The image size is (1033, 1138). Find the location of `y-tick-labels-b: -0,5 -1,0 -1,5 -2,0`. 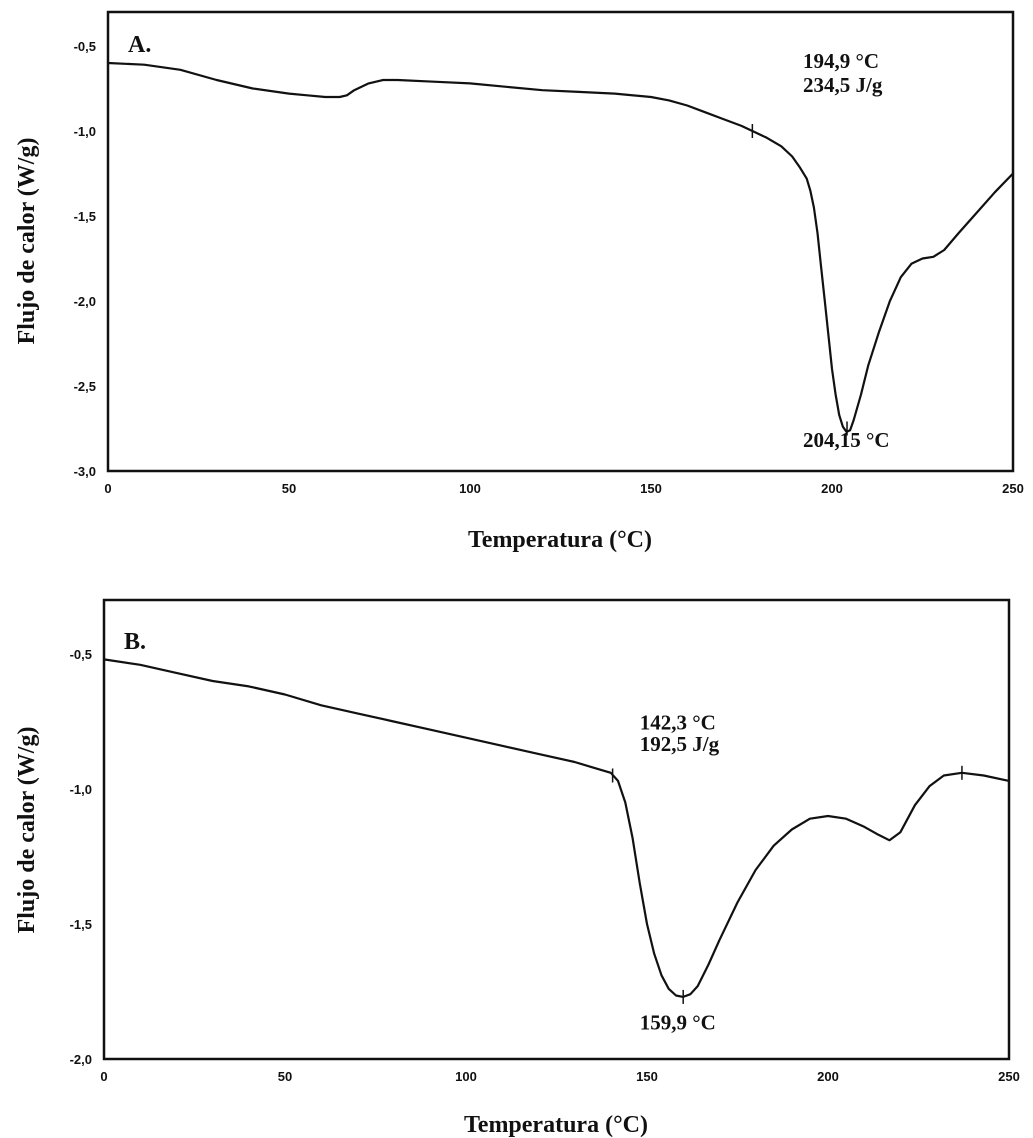

y-tick-labels-b: -0,5 -1,0 -1,5 -2,0 is located at coordinates (81, 857).